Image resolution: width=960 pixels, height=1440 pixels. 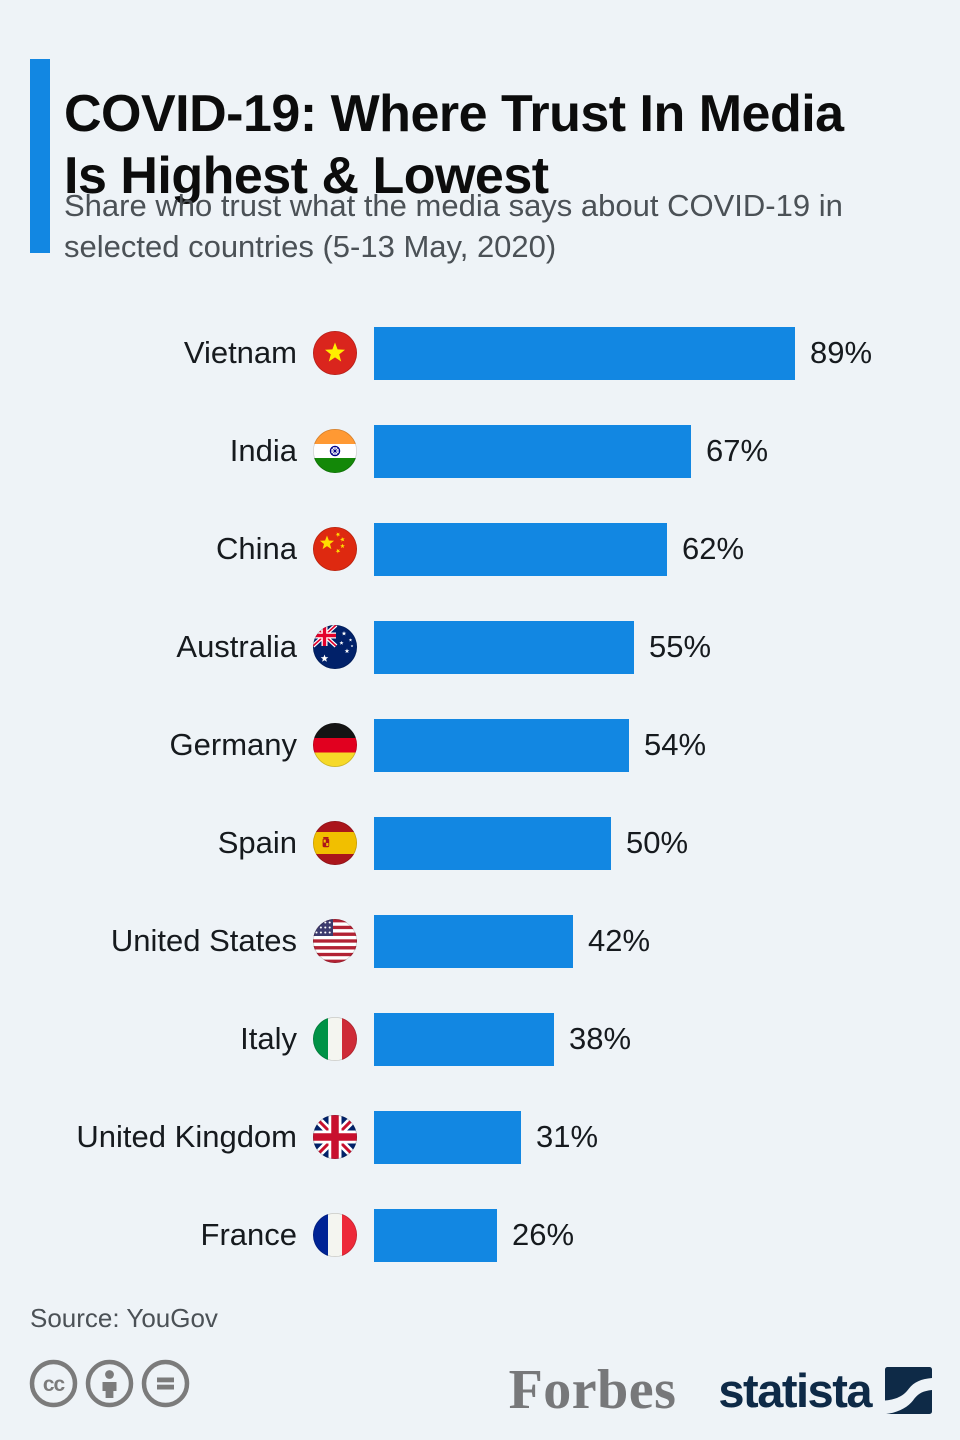 I want to click on flag-united-states-icon, so click(x=335, y=941).